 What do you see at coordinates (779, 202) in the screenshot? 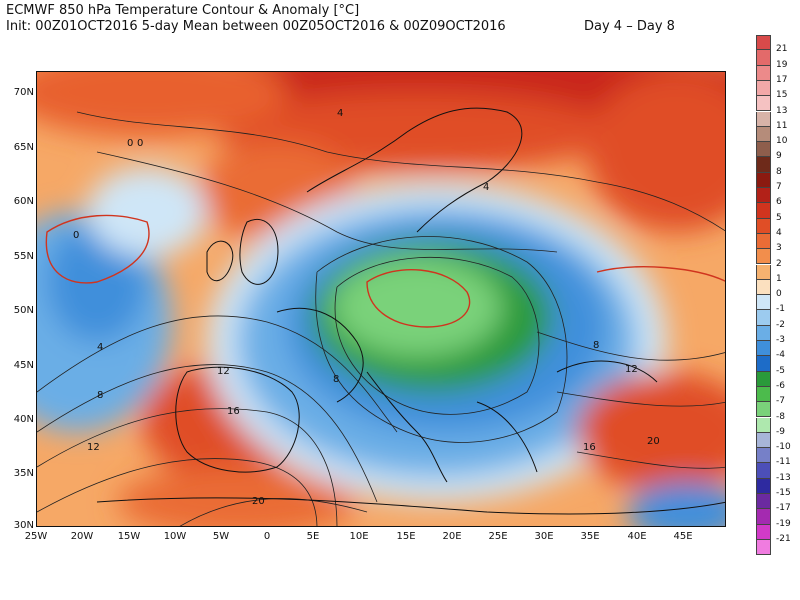
I see `colorbar-label: 6` at bounding box center [779, 202].